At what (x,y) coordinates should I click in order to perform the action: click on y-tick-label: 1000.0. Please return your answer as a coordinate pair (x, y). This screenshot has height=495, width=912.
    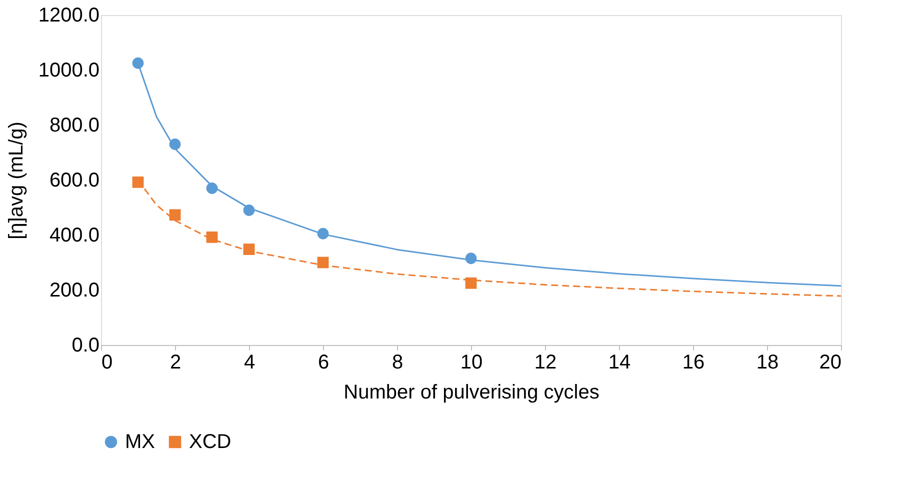
    Looking at the image, I should click on (69, 71).